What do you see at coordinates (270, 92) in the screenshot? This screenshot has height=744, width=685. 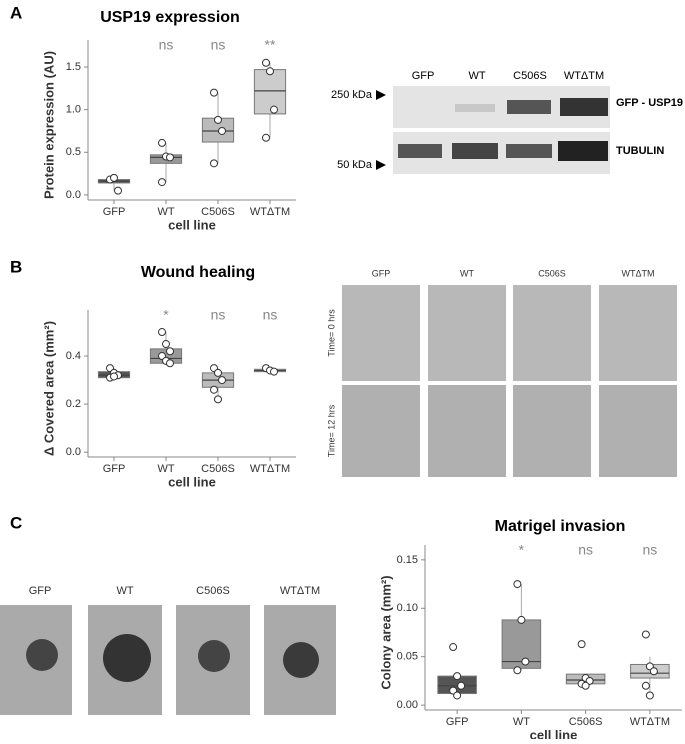 I see `box` at bounding box center [270, 92].